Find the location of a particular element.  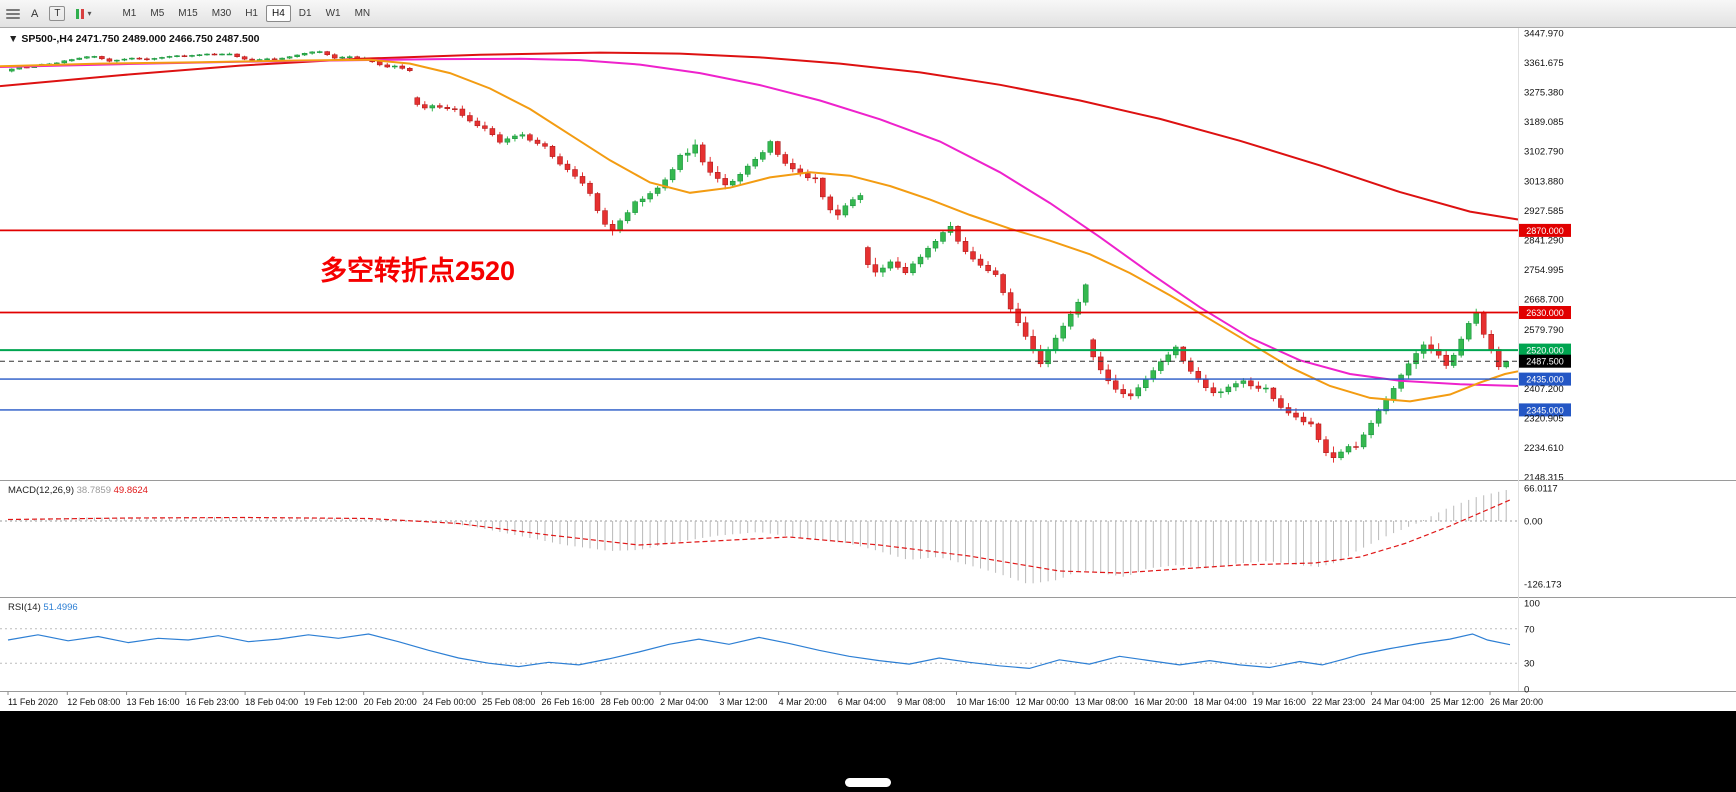

dropdown-caret-icon: ▾ is located at coordinates (89, 13).